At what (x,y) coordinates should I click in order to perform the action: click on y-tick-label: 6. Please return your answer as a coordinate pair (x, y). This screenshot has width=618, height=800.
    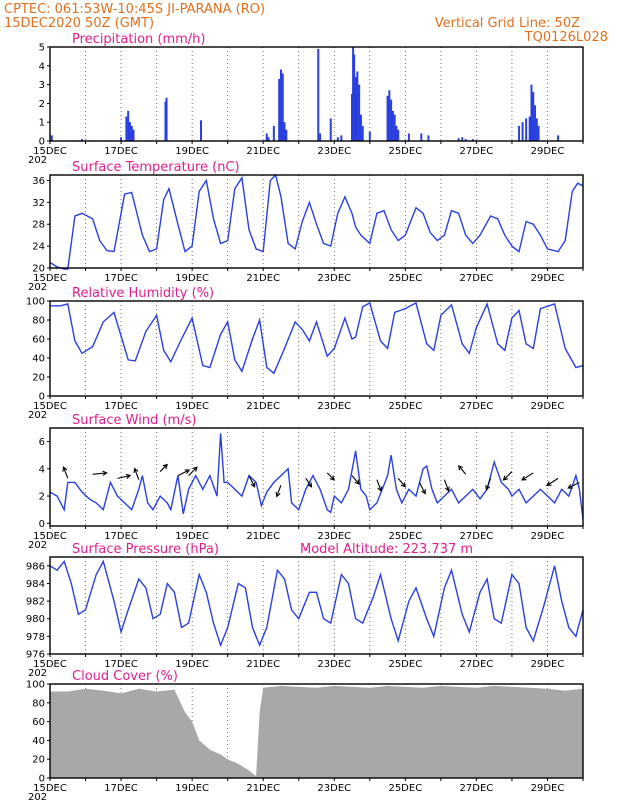
    Looking at the image, I should click on (42, 442).